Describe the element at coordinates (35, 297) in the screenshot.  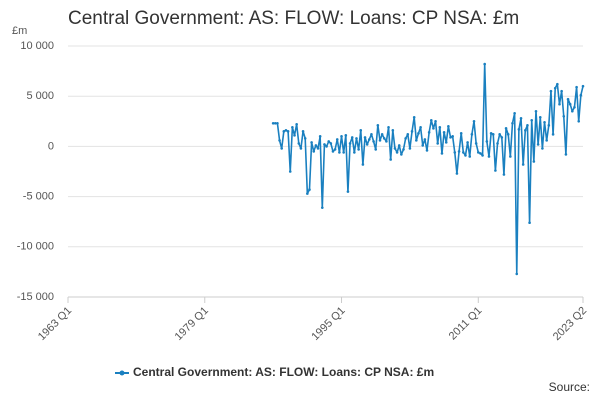
I see `y-tick-label: -15 000` at that location.